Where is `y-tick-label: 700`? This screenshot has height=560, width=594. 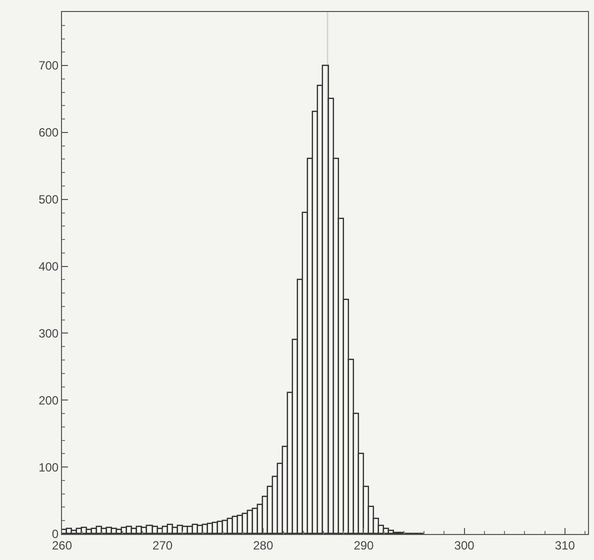
y-tick-label: 700 is located at coordinates (48, 65).